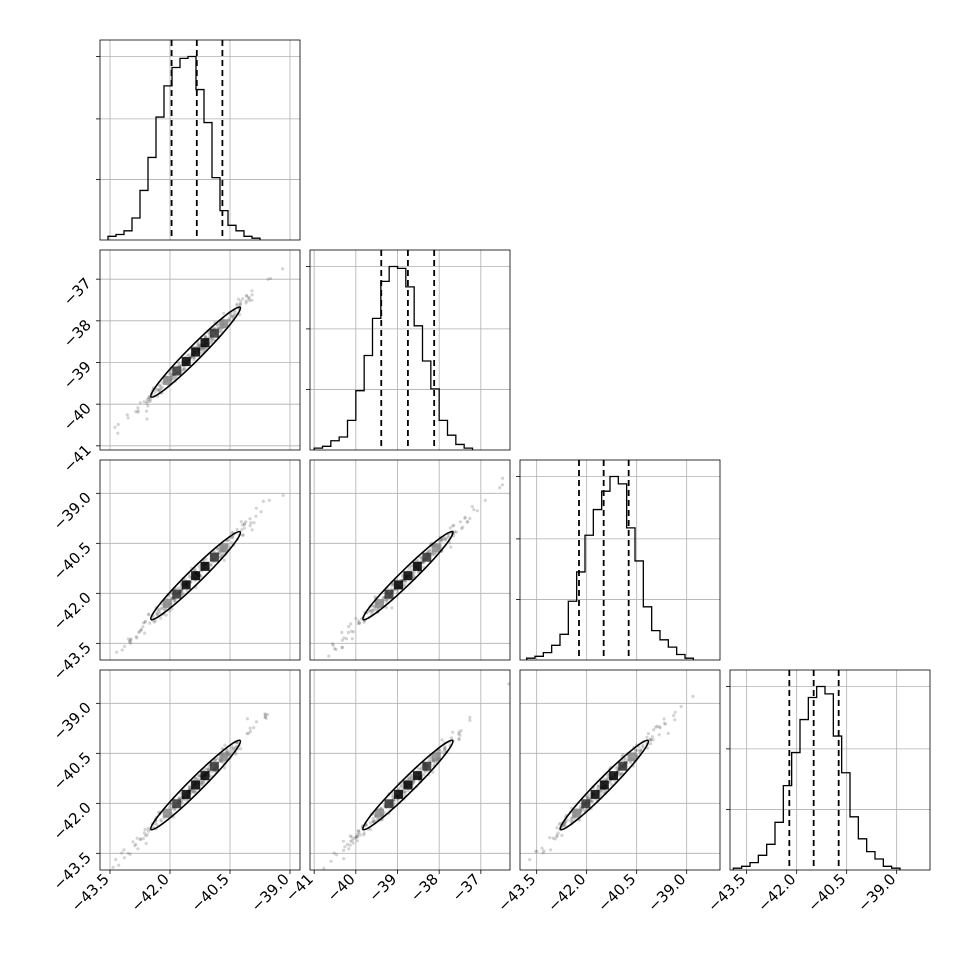 This screenshot has height=970, width=970. Describe the element at coordinates (150, 892) in the screenshot. I see `x-tick-label: −42.0` at that location.